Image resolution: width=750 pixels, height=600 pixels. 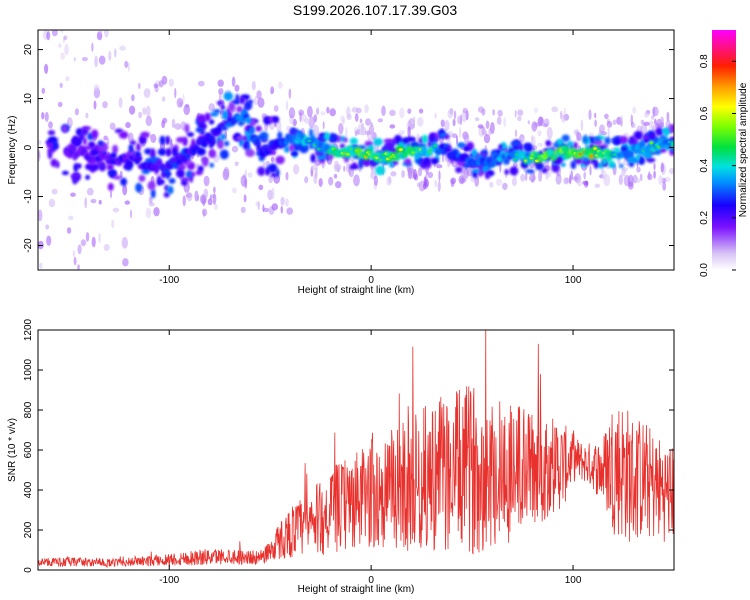 What do you see at coordinates (717, 165) in the screenshot?
I see `colorbar-ticks: 0.0 0.2 0.4 0.6 0.8` at bounding box center [717, 165].